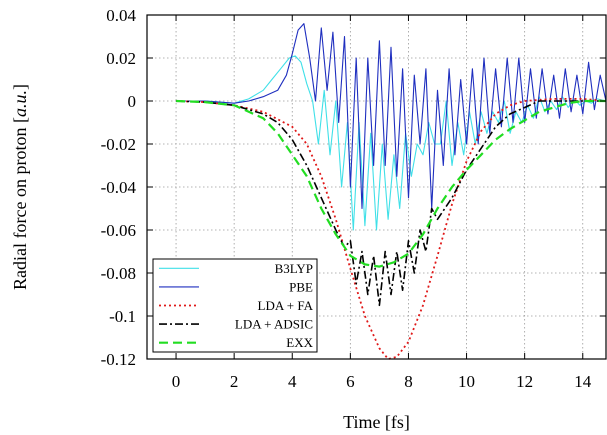 The height and width of the screenshot is (435, 607). What do you see at coordinates (20, 203) in the screenshot?
I see `y-axis-label-prefix: Radial force on proton [` at bounding box center [20, 203].